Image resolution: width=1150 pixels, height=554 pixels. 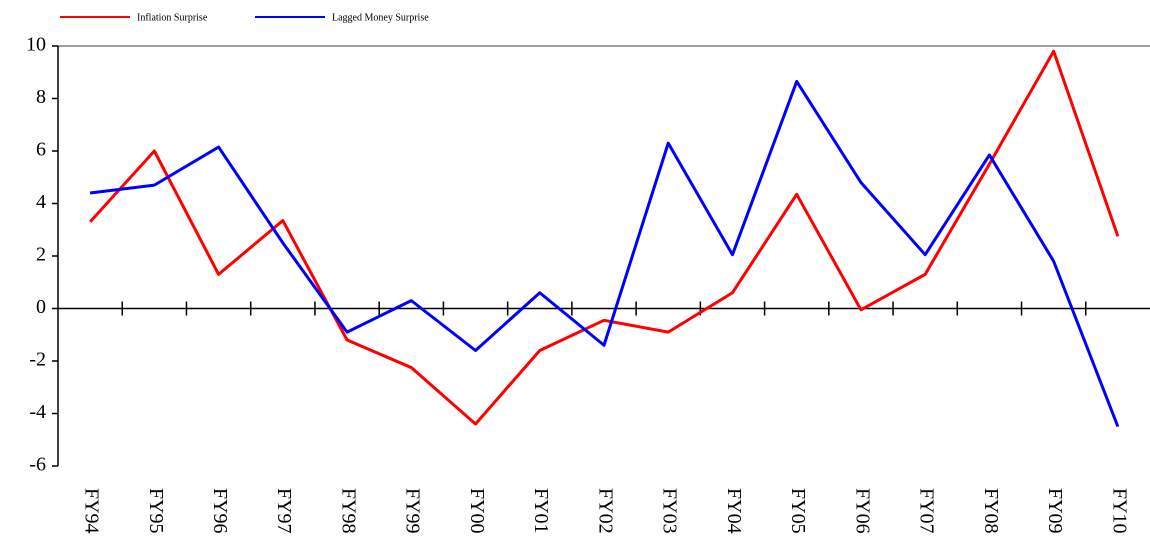 What do you see at coordinates (1055, 511) in the screenshot?
I see `x-tick-label: FY09` at bounding box center [1055, 511].